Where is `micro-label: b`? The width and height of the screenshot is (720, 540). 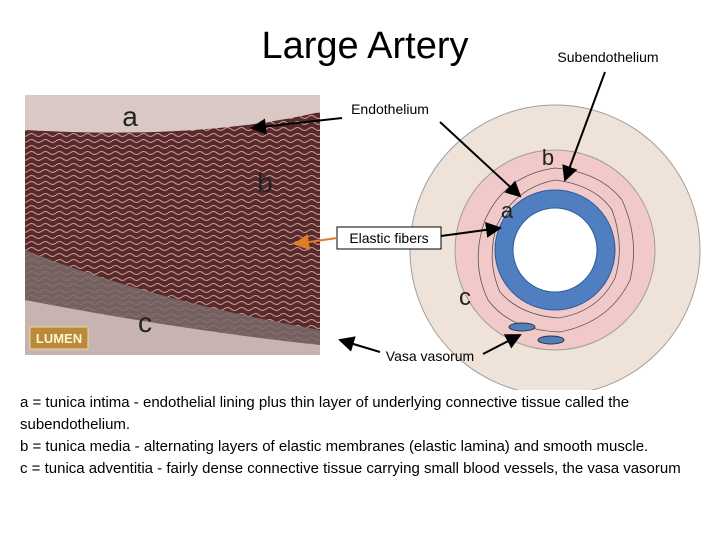 micro-label: b is located at coordinates (265, 182).